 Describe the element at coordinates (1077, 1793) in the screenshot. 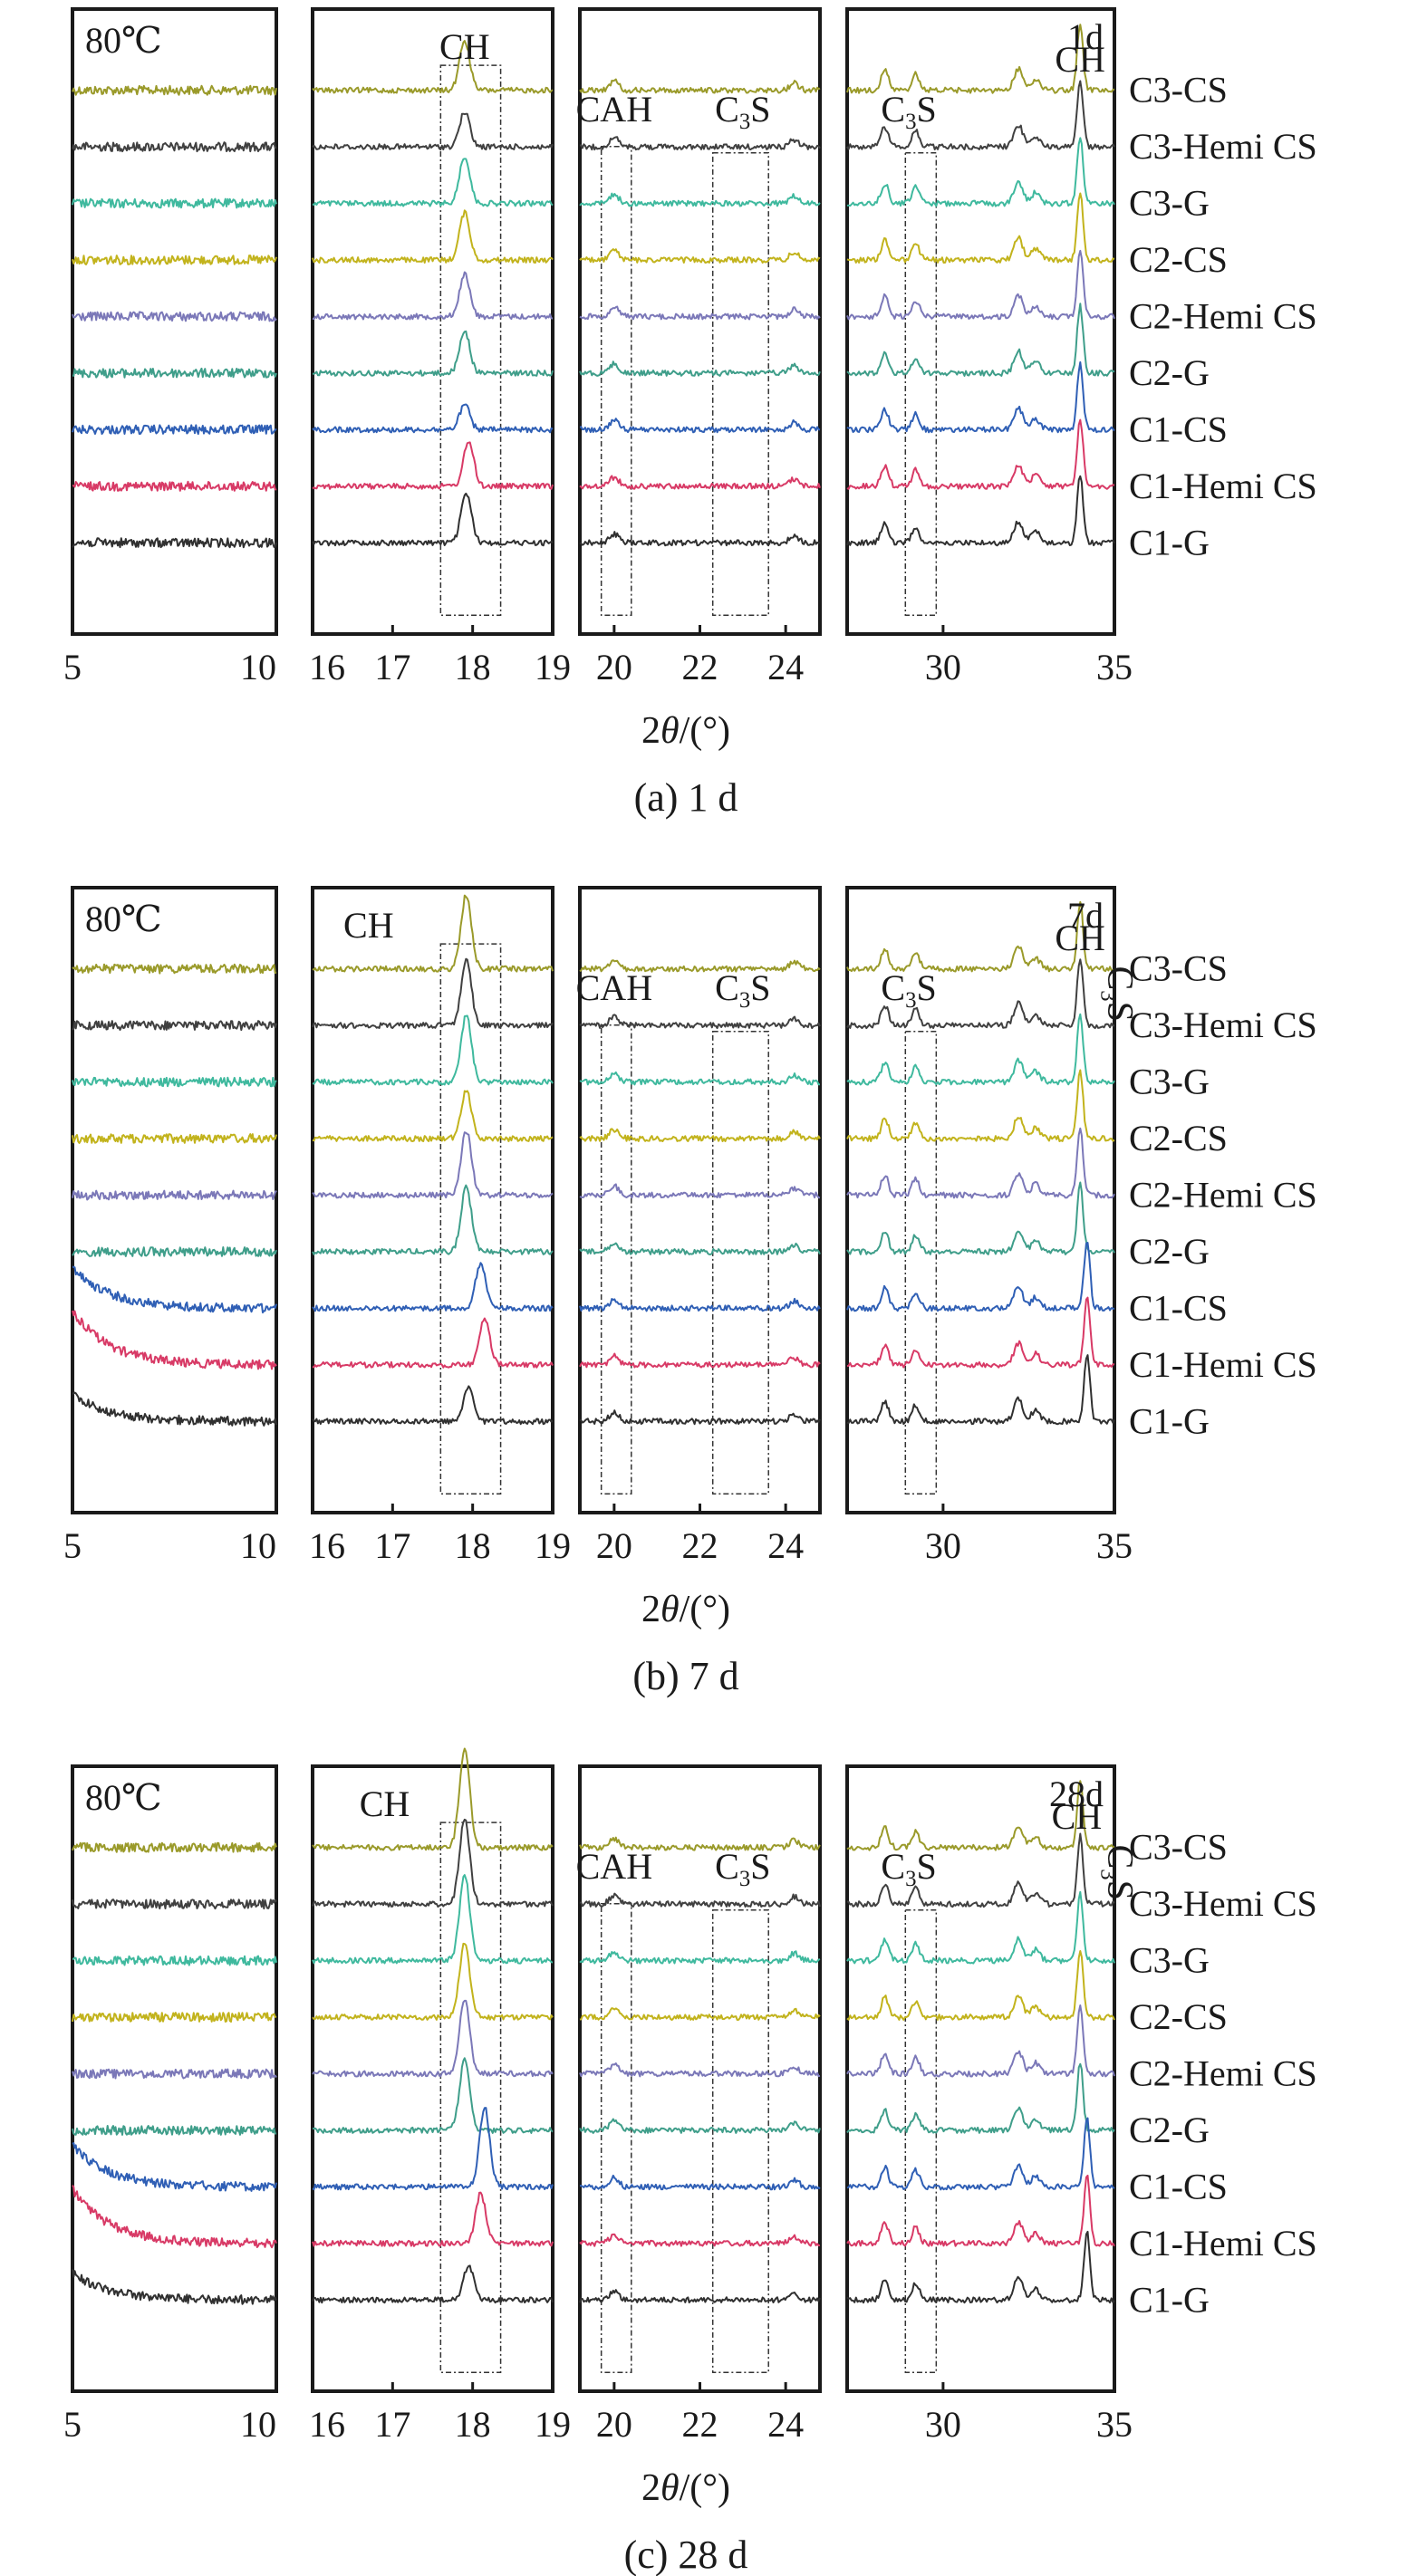

I see `age-label: 28d` at that location.